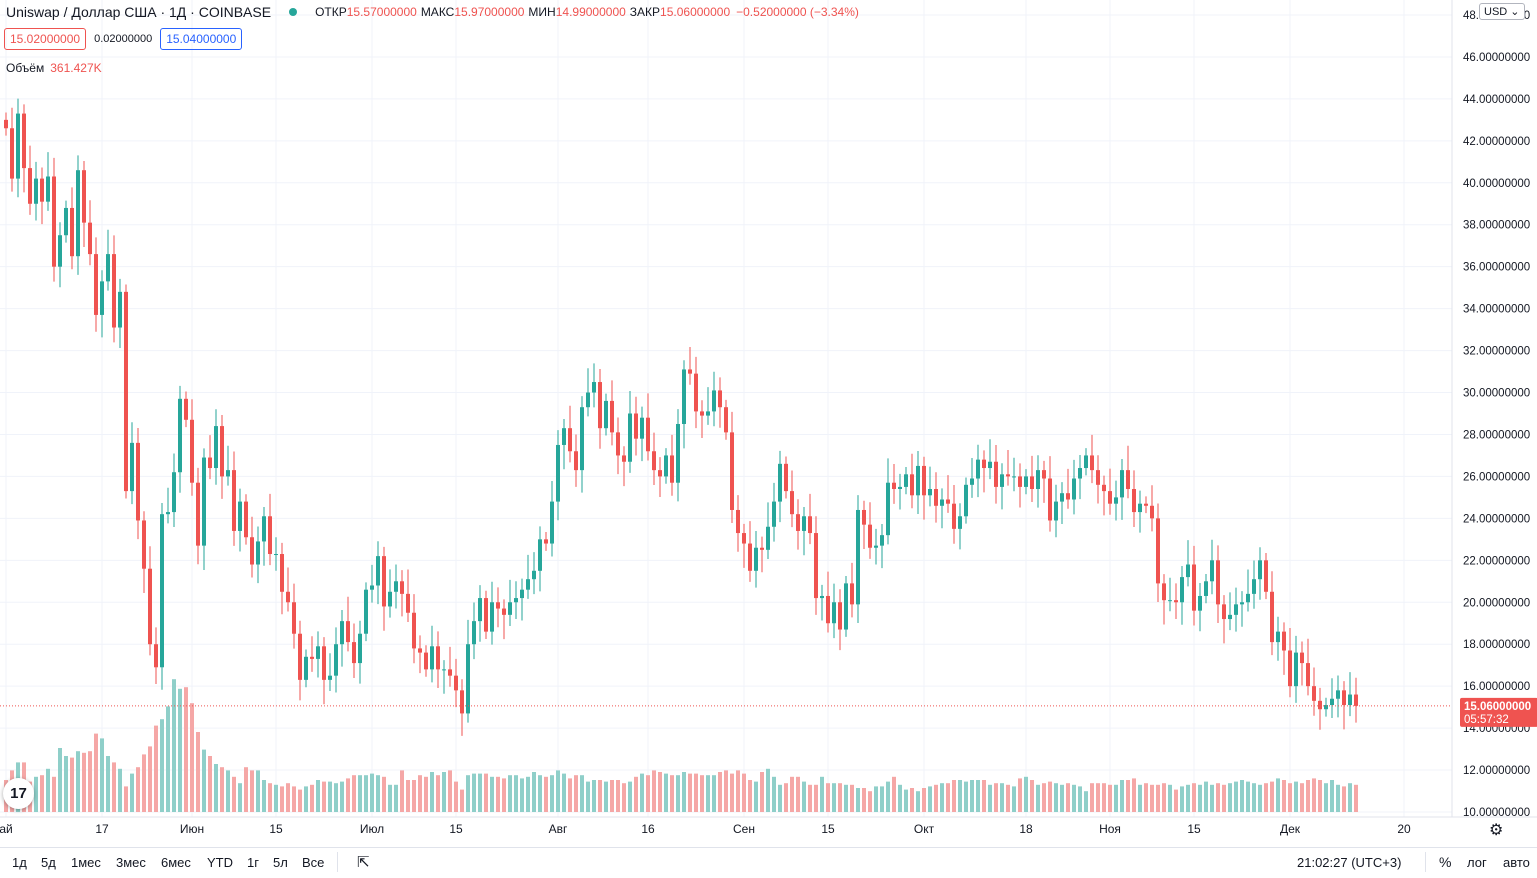 Image resolution: width=1537 pixels, height=878 pixels. I want to click on currency-select: USD ⌄, so click(1502, 11).